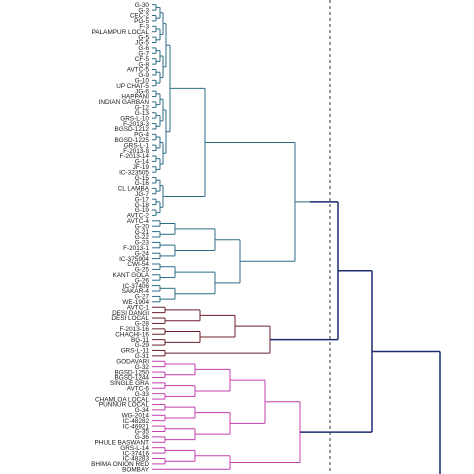  Describe the element at coordinates (144, 27) in the screenshot. I see `leaf-label: F-3` at that location.